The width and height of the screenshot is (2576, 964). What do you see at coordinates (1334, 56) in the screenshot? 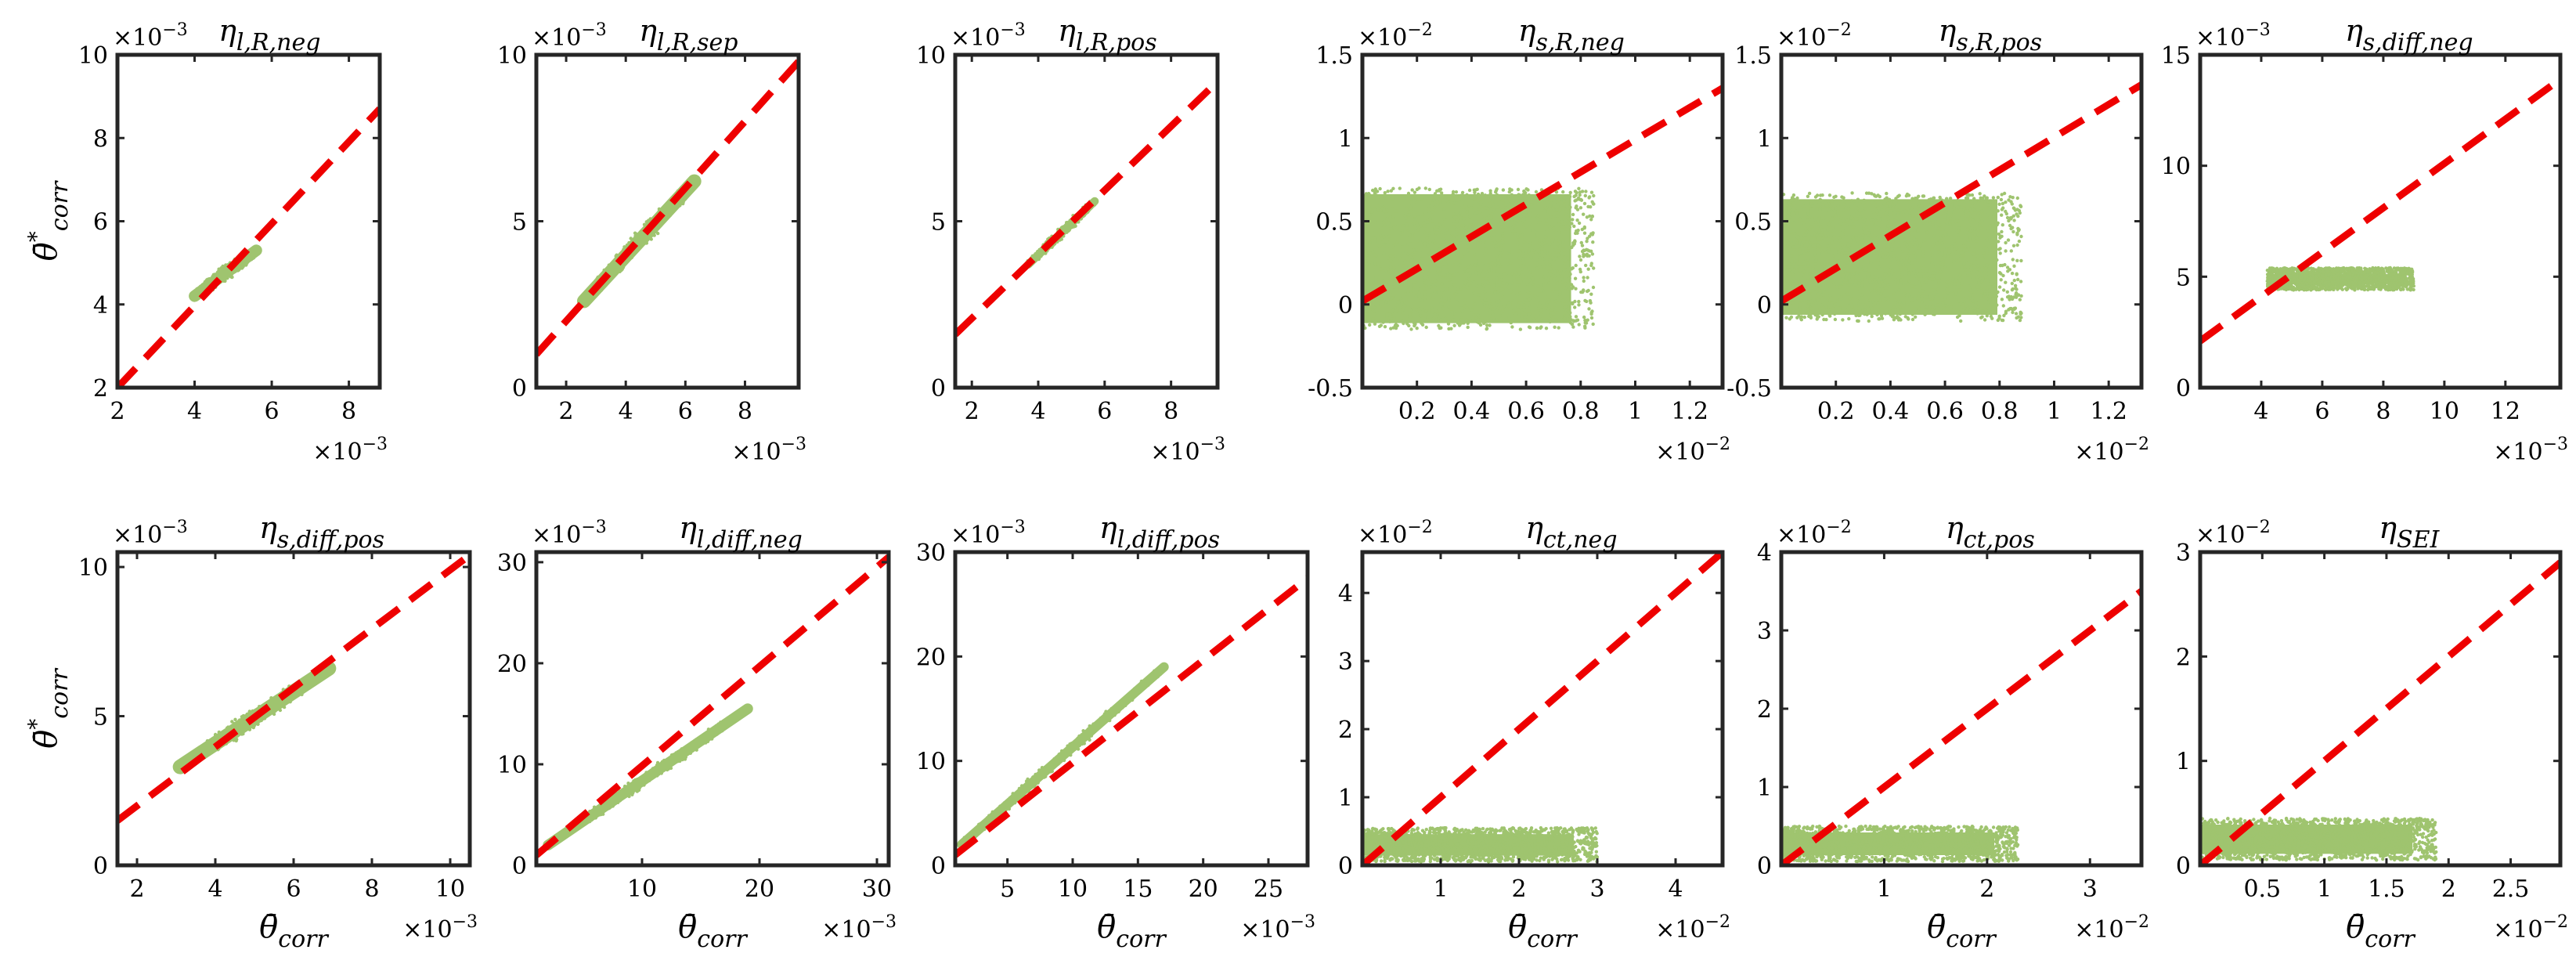
I see `y-tick-label: 1.5` at bounding box center [1334, 56].